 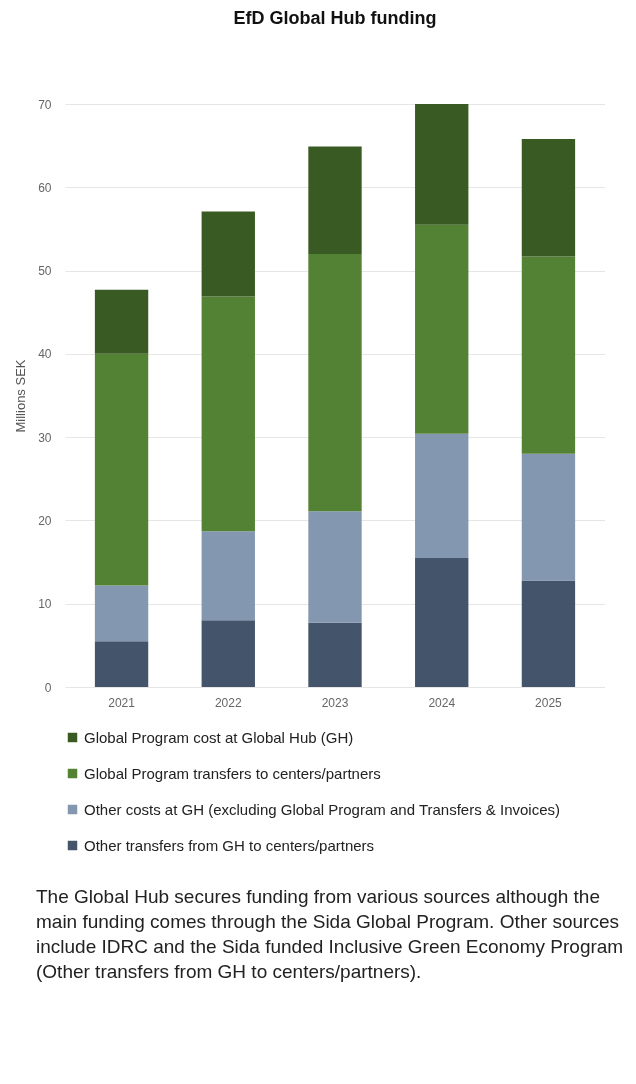 What do you see at coordinates (219, 737) in the screenshot?
I see `legend-label: Global Program cost at Global Hub (GH)` at bounding box center [219, 737].